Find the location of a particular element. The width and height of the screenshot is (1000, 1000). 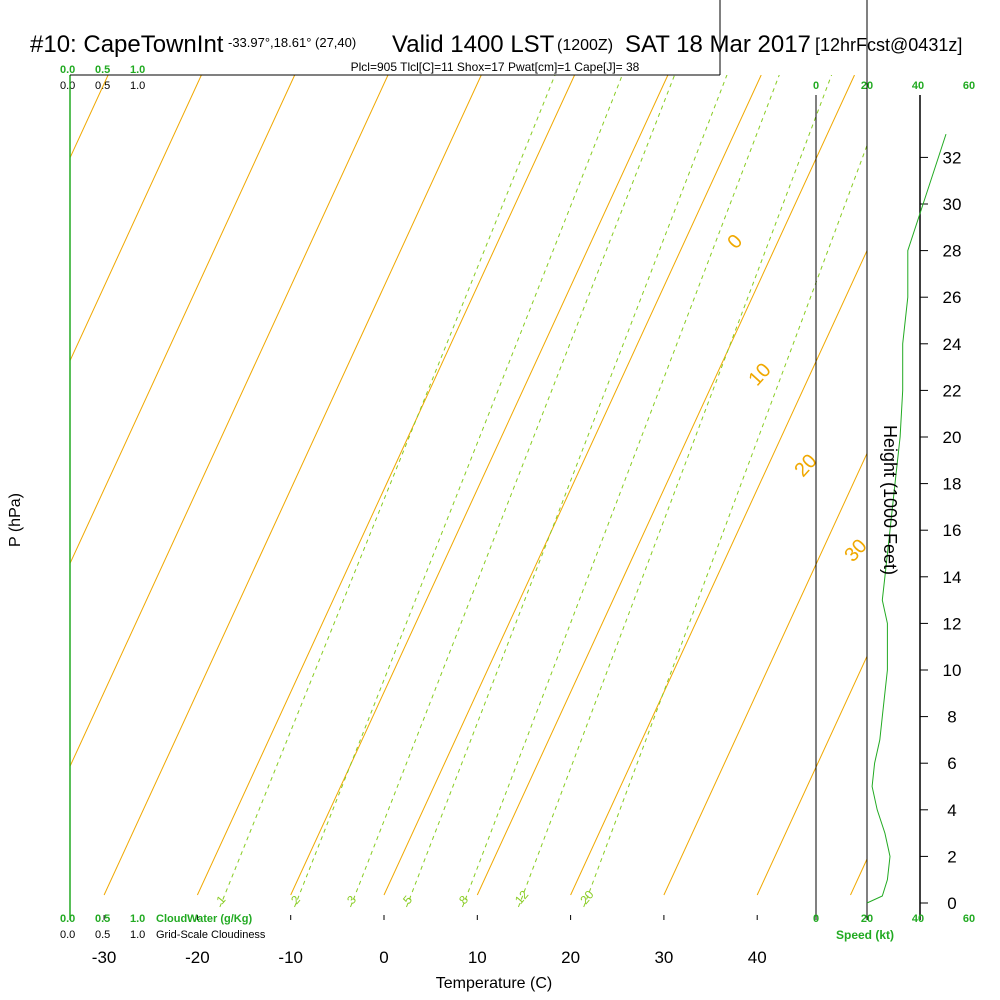

cloud-scale-top-green-1: 0.5 is located at coordinates (102, 70).